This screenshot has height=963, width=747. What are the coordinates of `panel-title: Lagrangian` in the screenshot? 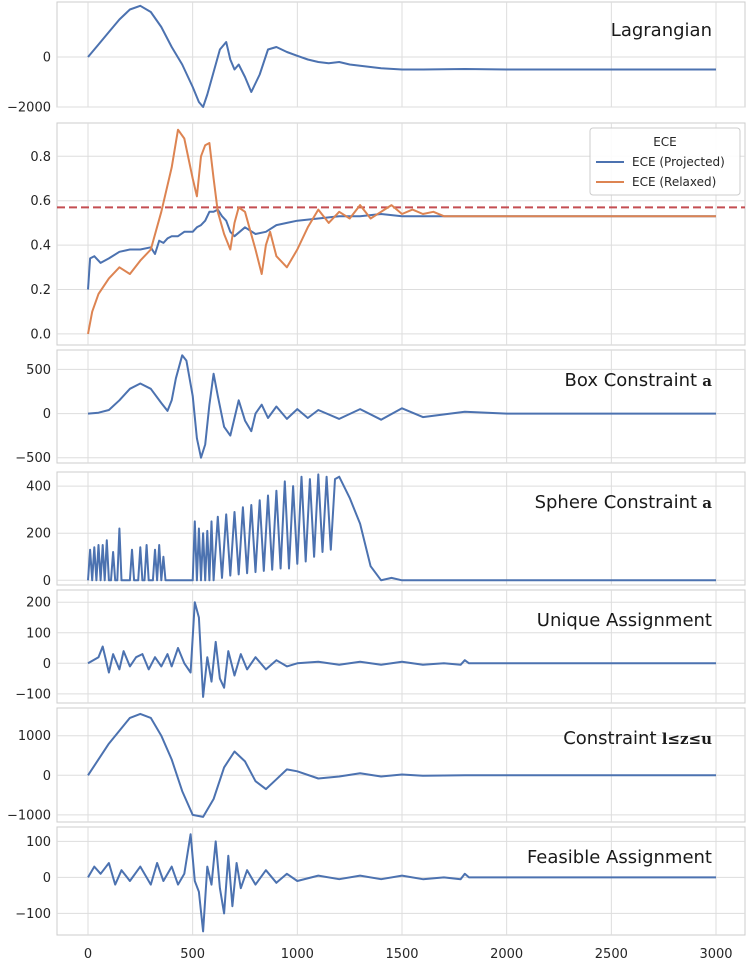 It's located at (661, 30).